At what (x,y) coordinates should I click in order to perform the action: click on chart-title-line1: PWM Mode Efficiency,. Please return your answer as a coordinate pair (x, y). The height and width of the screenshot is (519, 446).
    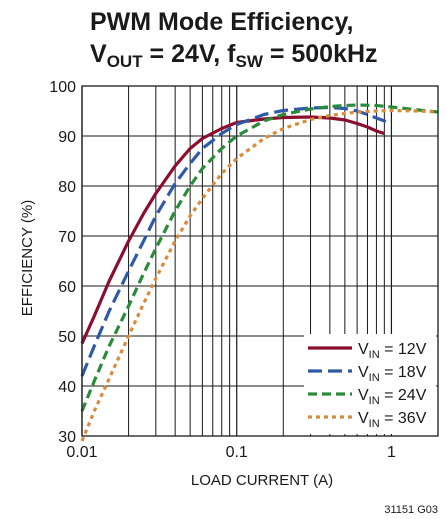
    Looking at the image, I should click on (221, 22).